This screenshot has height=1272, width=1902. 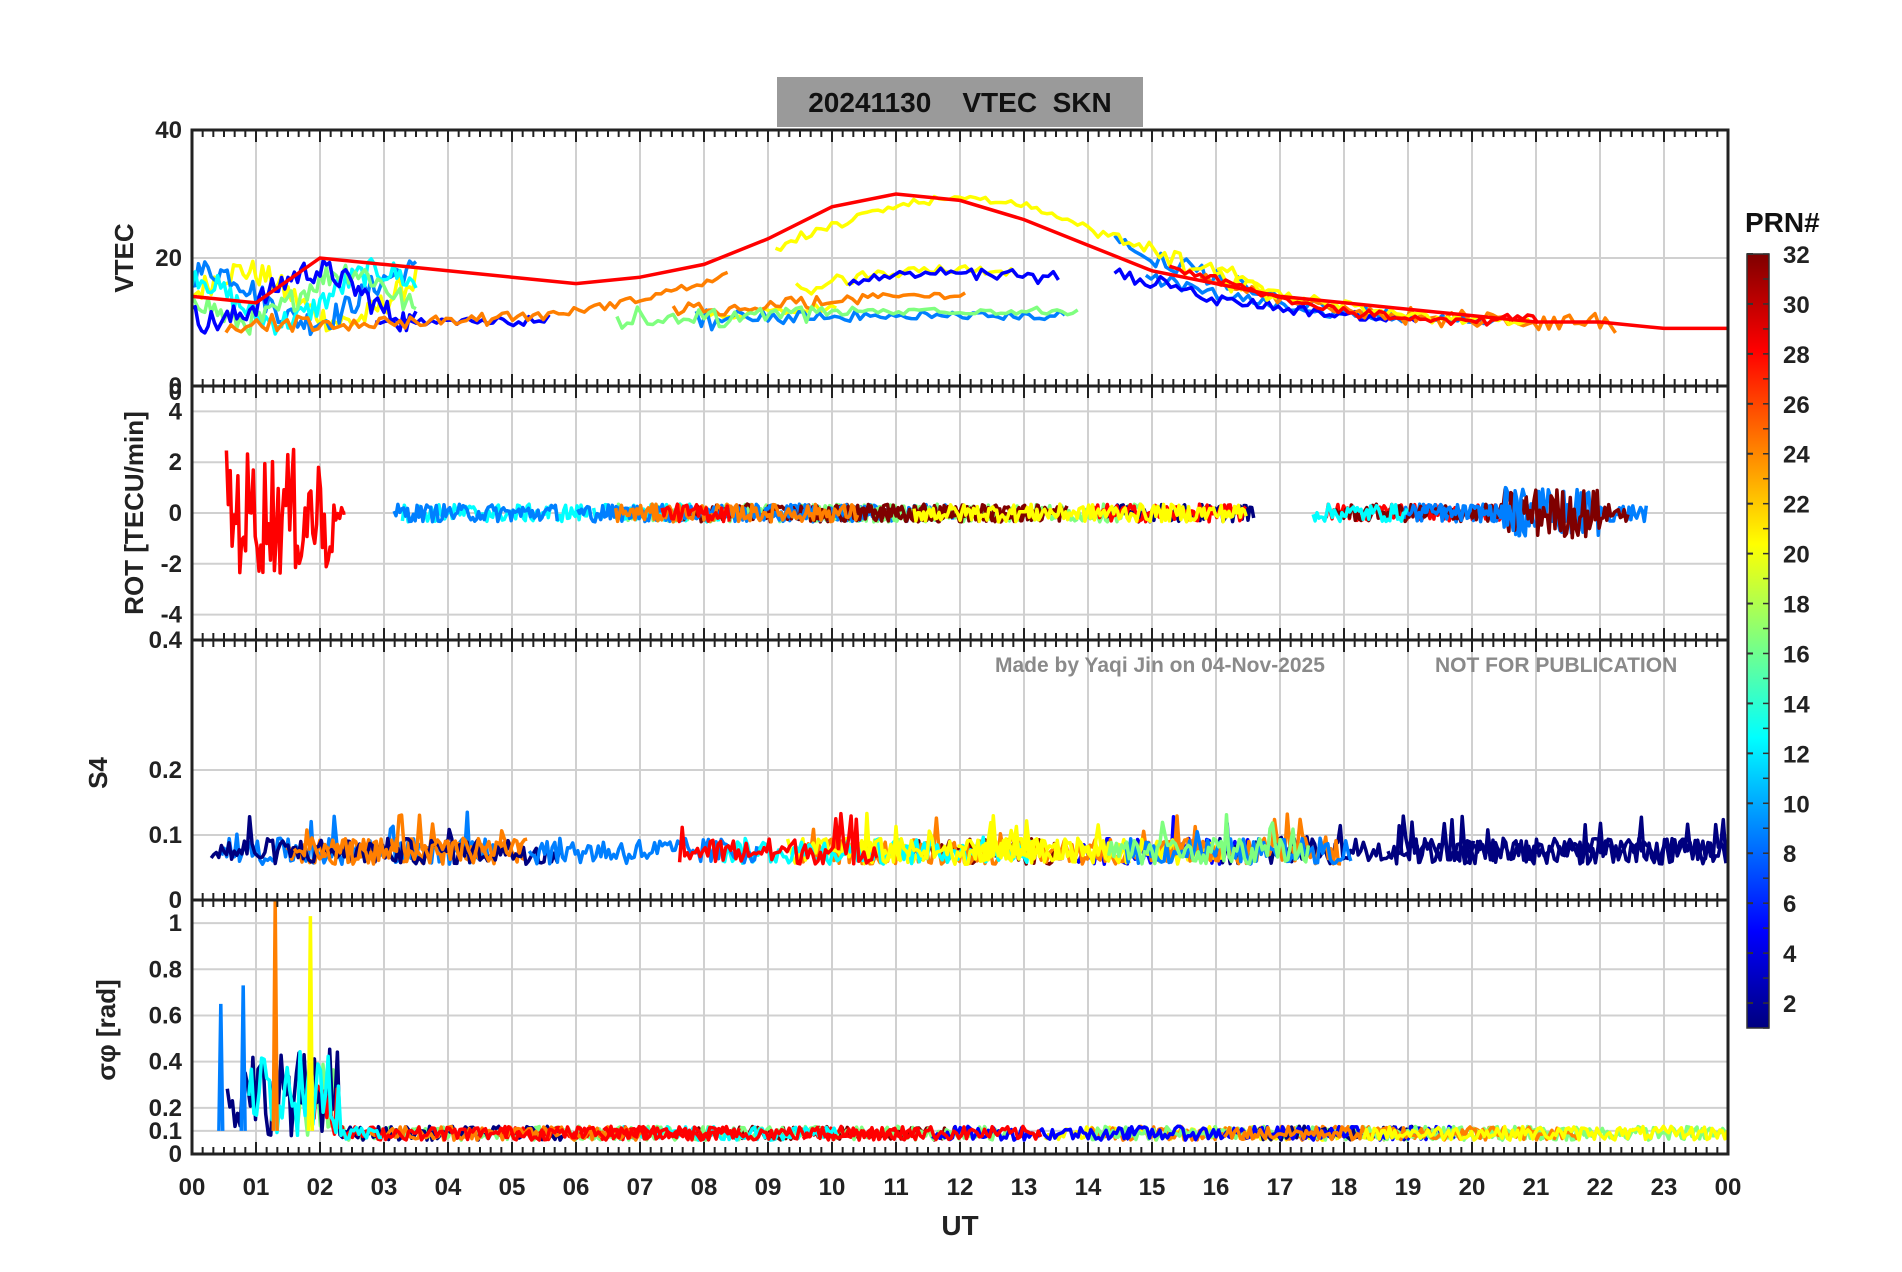 I want to click on x-tick-label: 03, so click(x=384, y=1187).